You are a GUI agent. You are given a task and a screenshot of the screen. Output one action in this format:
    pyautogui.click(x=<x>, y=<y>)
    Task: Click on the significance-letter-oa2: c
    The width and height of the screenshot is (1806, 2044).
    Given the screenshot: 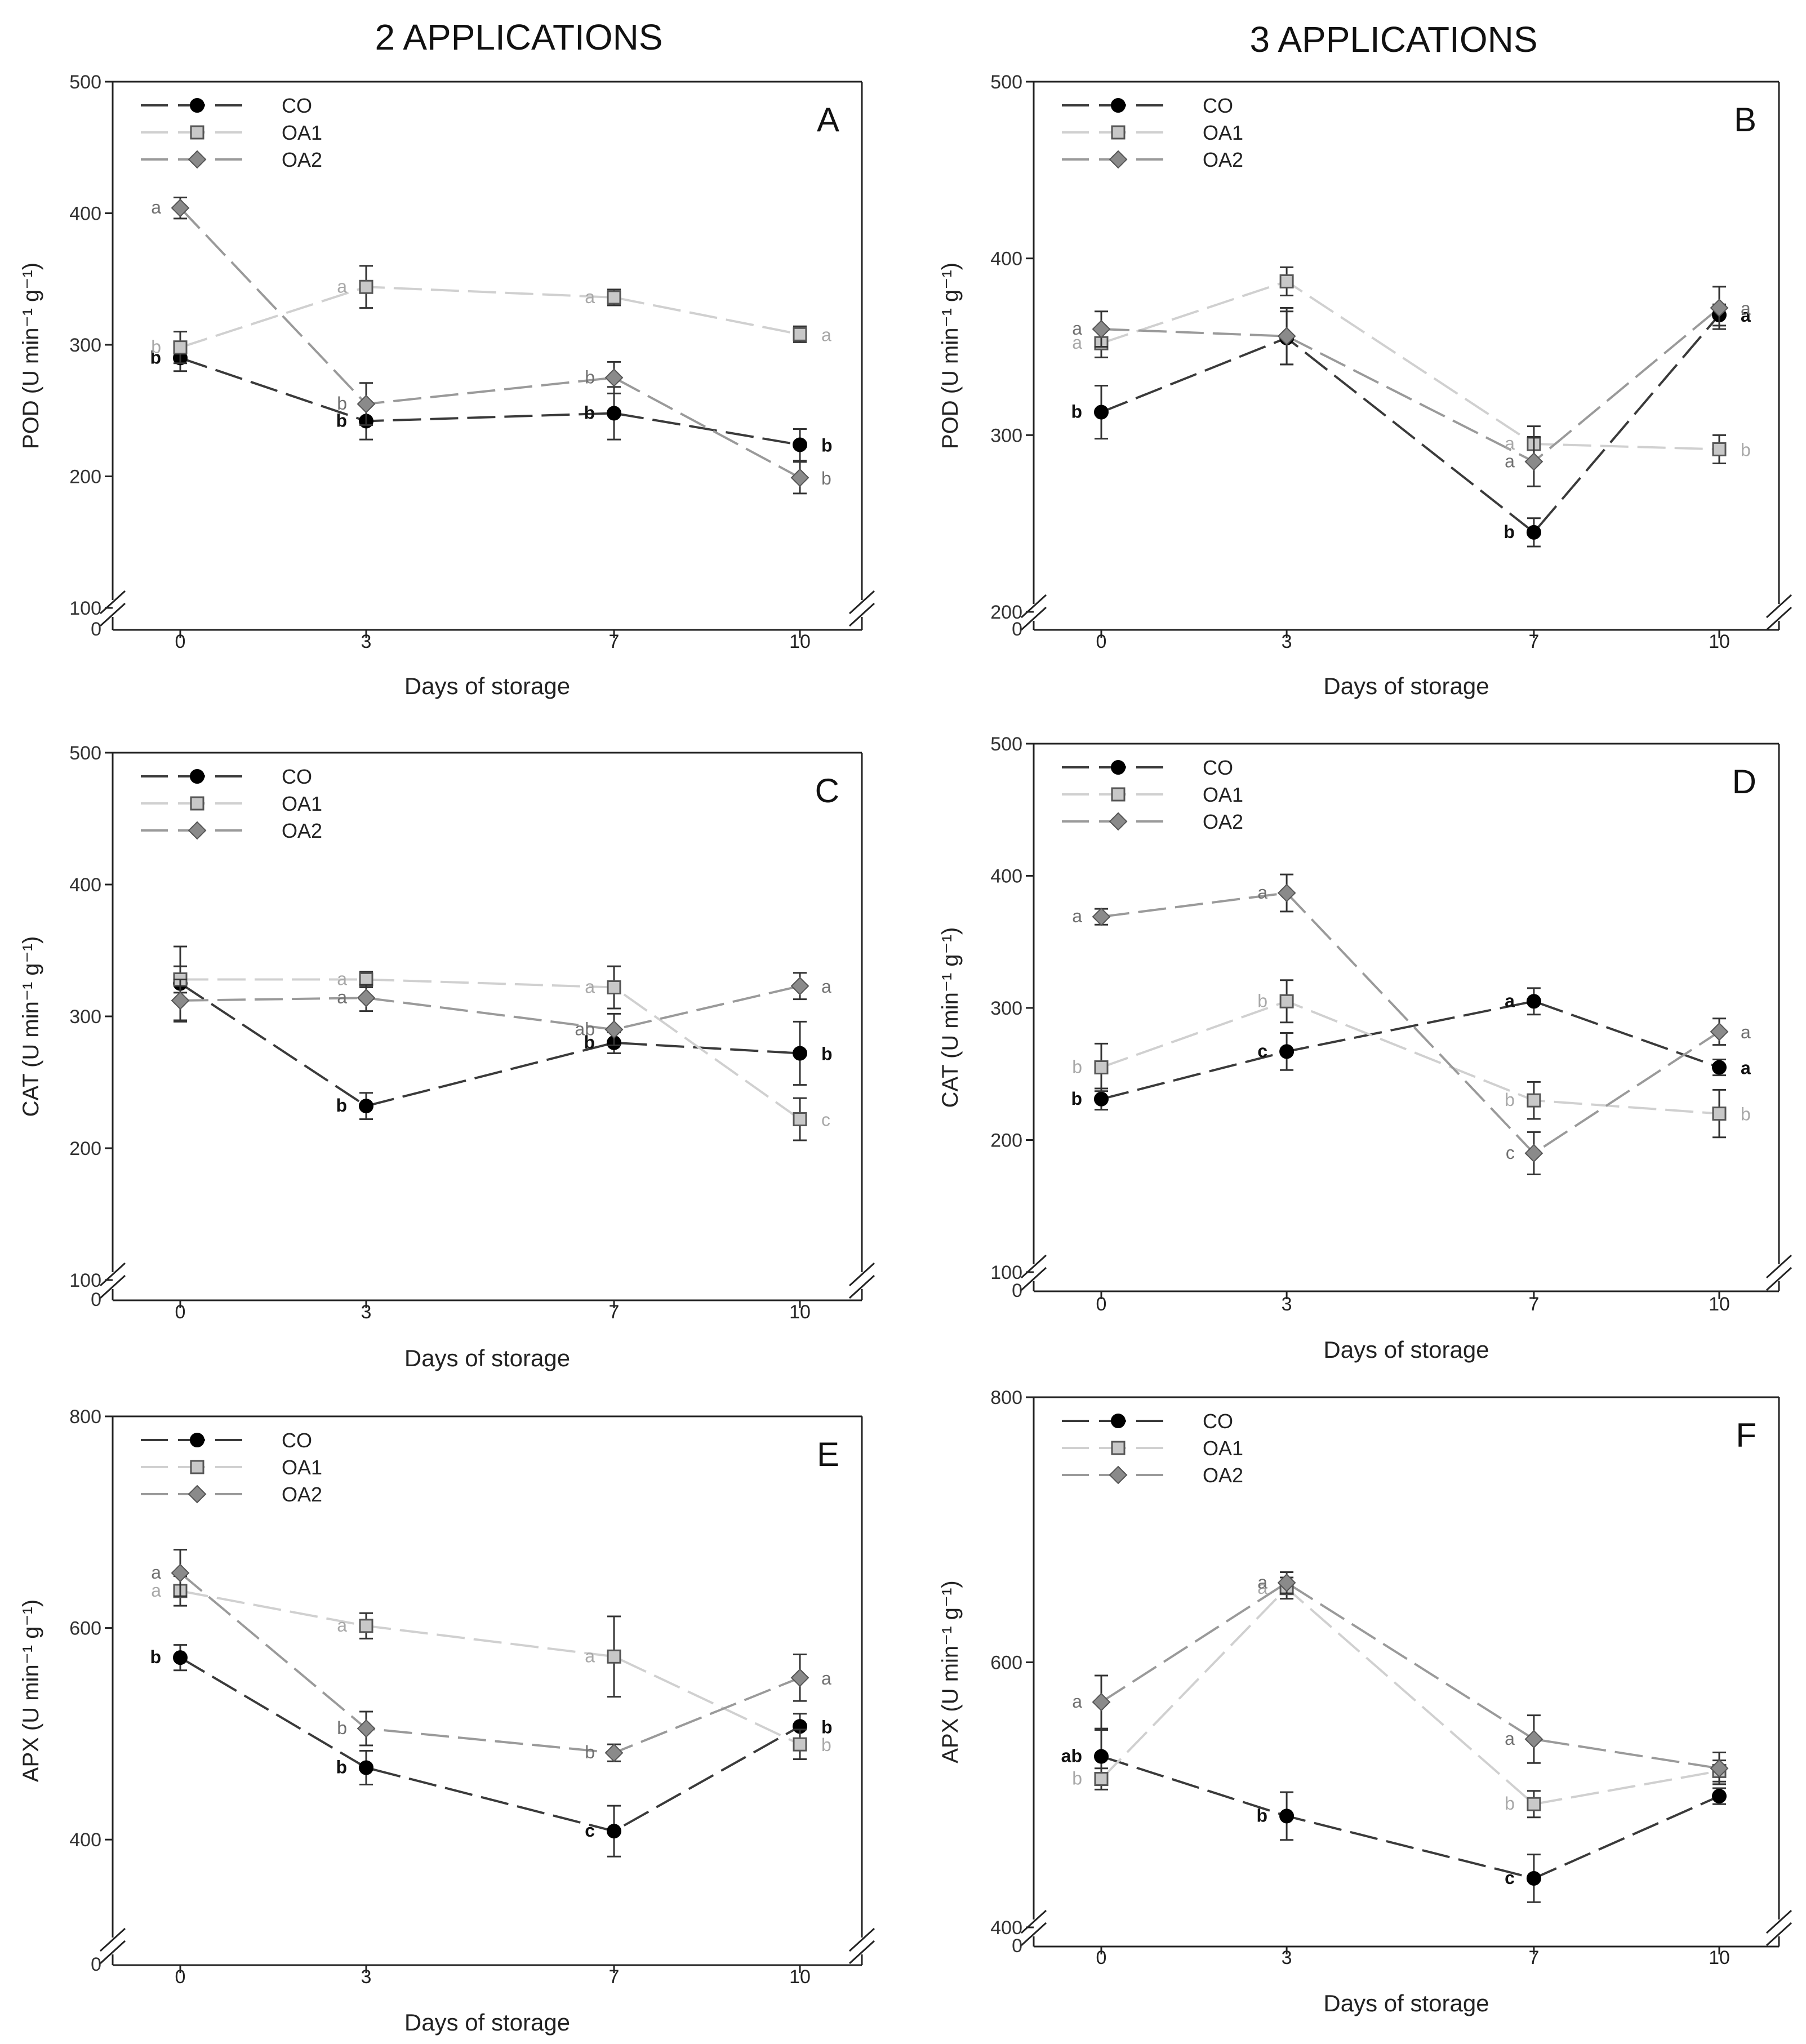 What is the action you would take?
    pyautogui.click(x=1510, y=1153)
    